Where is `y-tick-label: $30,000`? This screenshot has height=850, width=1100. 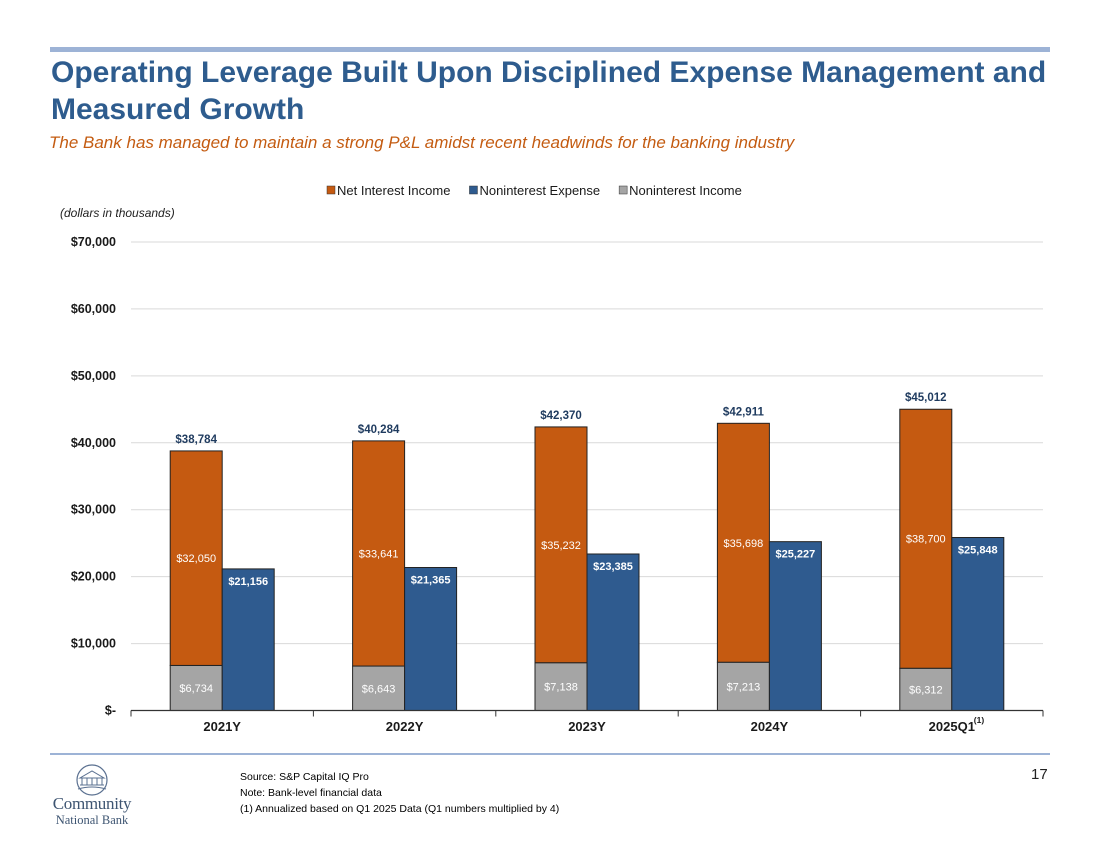 y-tick-label: $30,000 is located at coordinates (93, 510).